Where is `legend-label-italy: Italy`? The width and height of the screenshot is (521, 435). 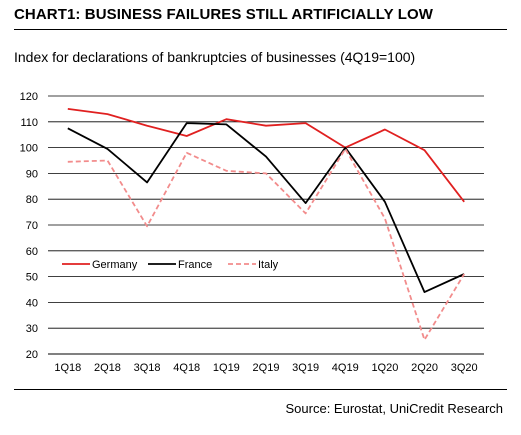 legend-label-italy: Italy is located at coordinates (268, 265).